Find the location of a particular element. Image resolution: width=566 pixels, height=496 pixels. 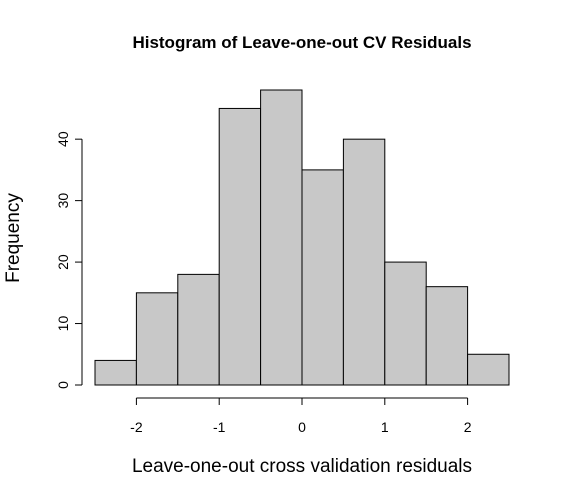

chart-title: Histogram of Leave-one-out CV Residuals is located at coordinates (301, 42).